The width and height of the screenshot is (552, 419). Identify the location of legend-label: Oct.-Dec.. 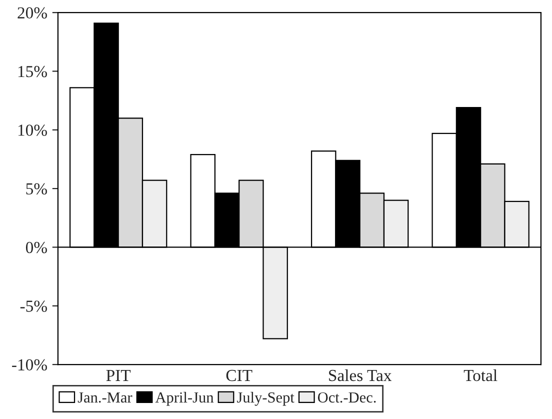
(347, 397).